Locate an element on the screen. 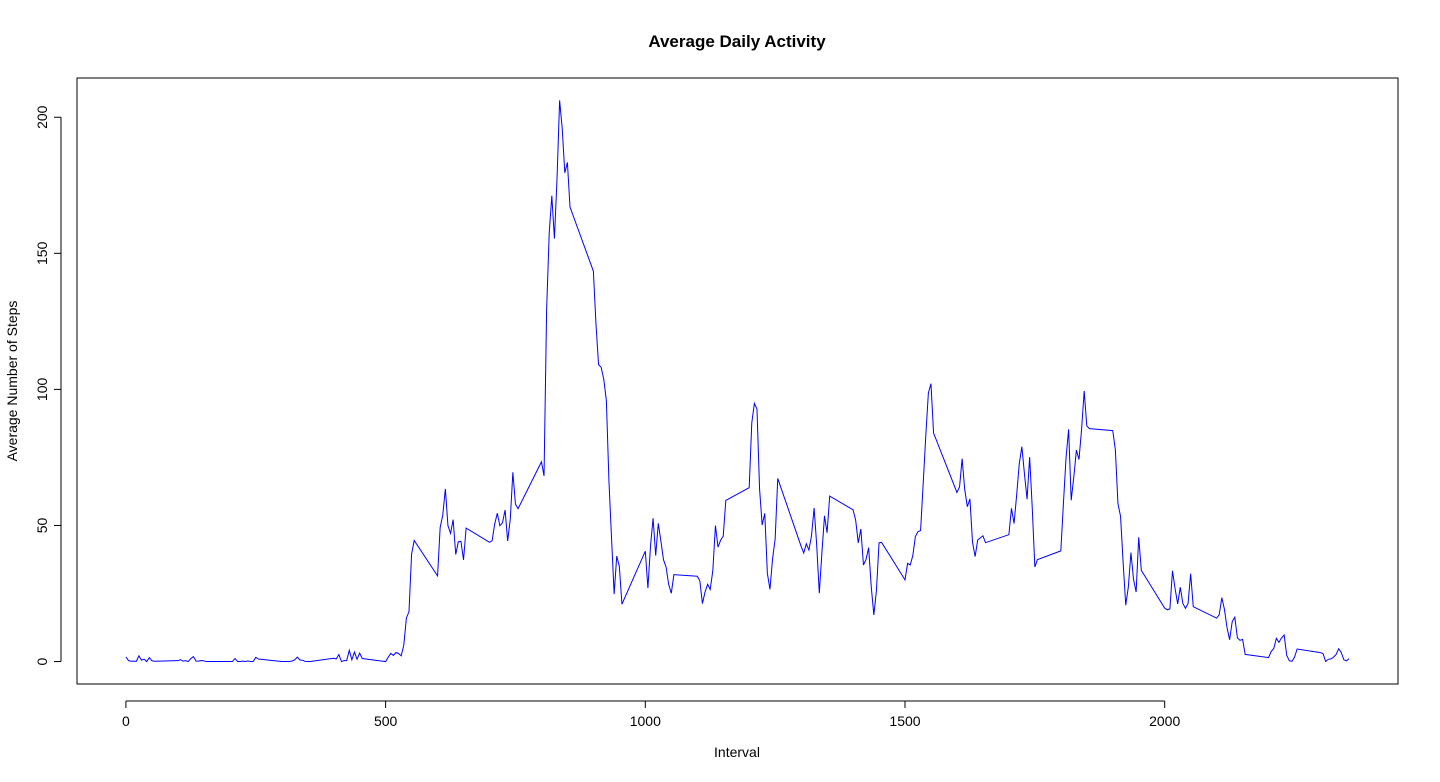  y-tick-label: 0 is located at coordinates (42, 661).